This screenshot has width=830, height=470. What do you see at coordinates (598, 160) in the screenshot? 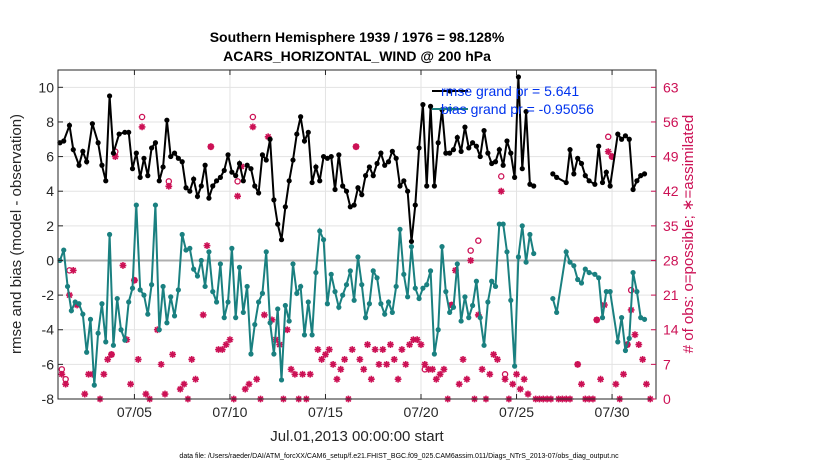
I see `rmse-line` at bounding box center [598, 160].